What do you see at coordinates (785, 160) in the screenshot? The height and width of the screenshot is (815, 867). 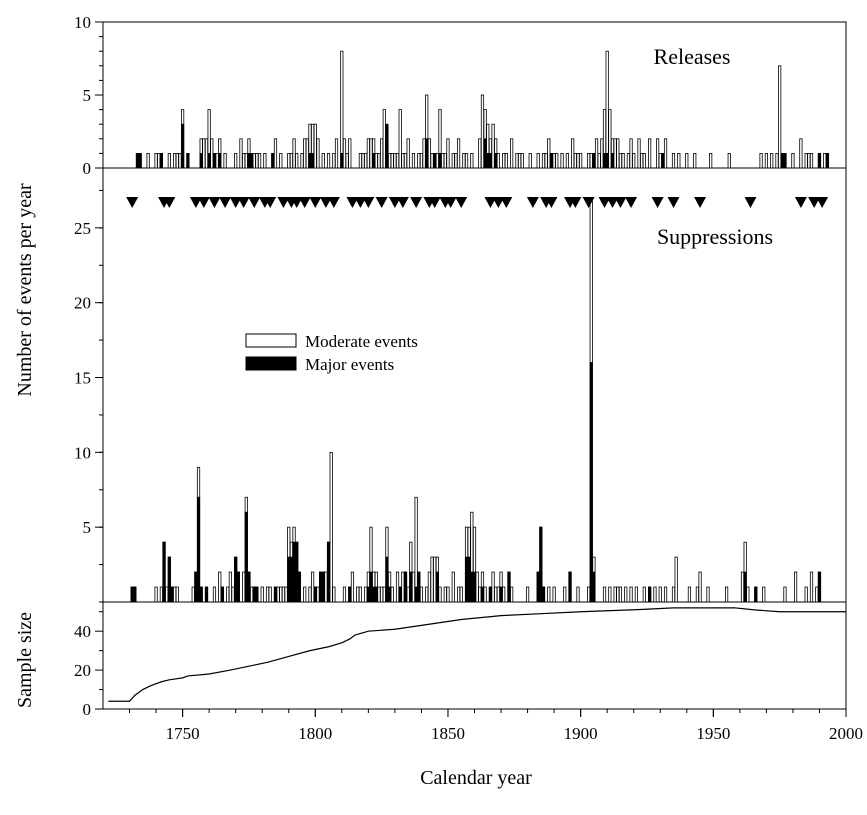 I see `releases-major-bar-1977` at bounding box center [785, 160].